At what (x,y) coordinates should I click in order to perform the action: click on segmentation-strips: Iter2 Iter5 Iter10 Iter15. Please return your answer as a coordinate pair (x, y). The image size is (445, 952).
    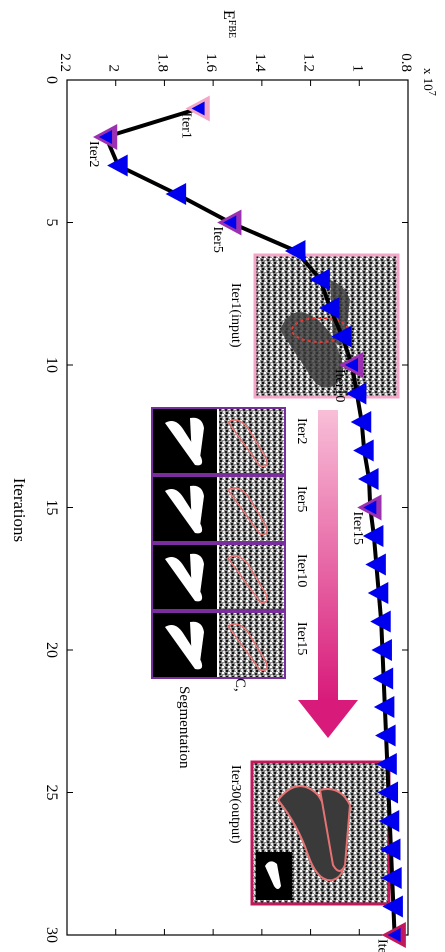
    Looking at the image, I should click on (230, 543).